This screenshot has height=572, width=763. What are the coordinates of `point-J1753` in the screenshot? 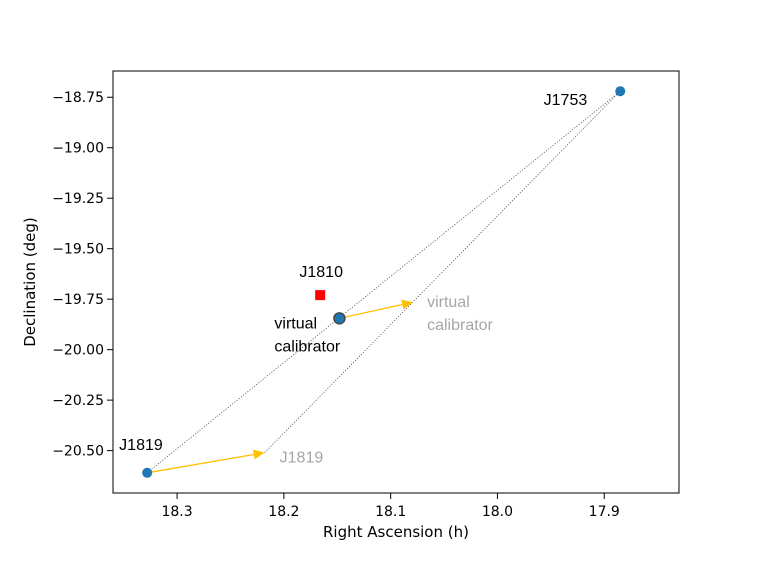 It's located at (620, 91).